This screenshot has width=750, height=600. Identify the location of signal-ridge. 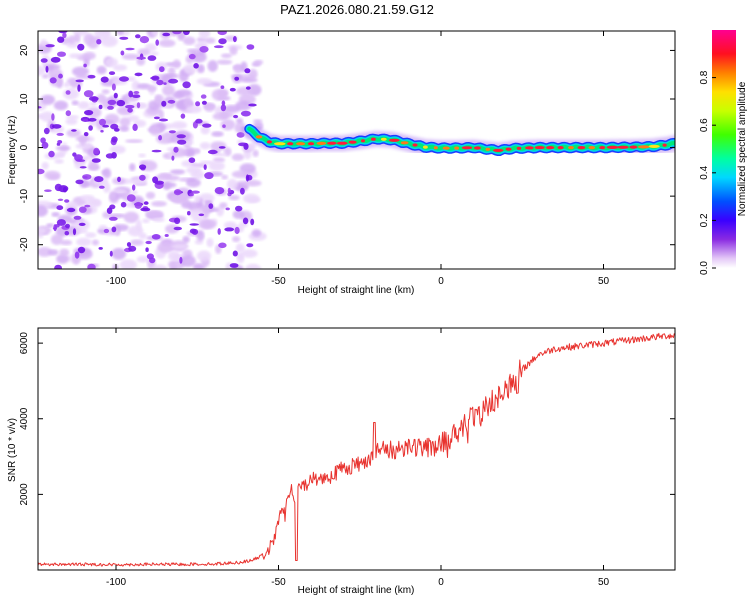
(458, 140).